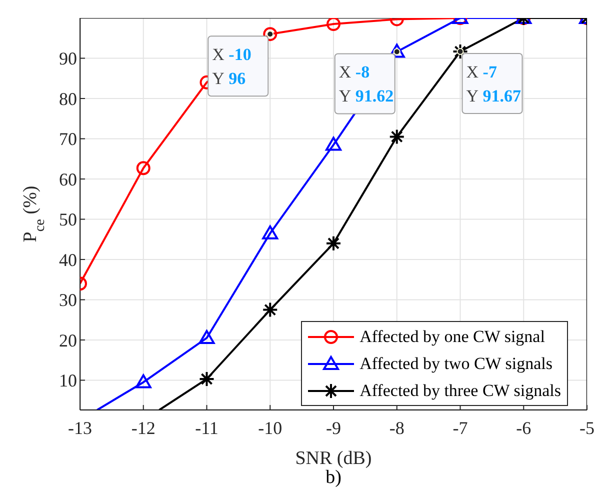 The width and height of the screenshot is (601, 493). Describe the element at coordinates (68, 380) in the screenshot. I see `y-tick-label: 10` at that location.